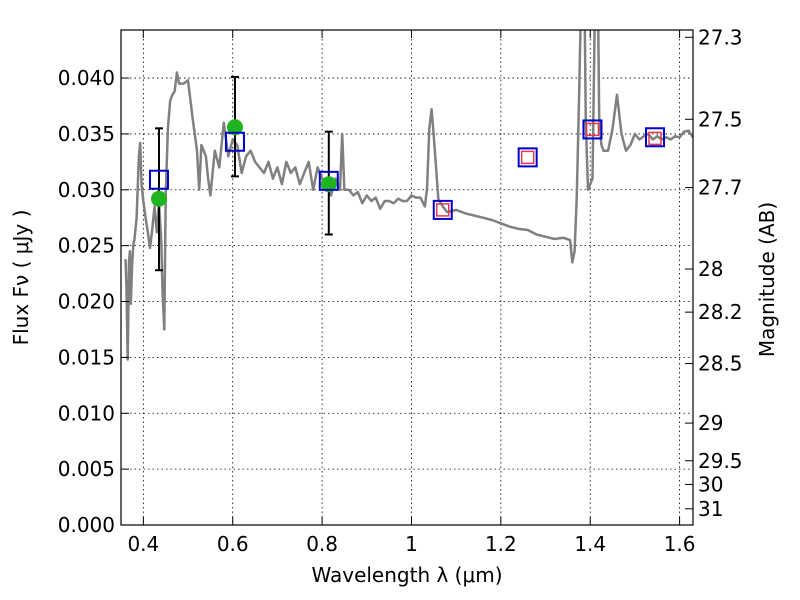 This screenshot has width=800, height=600. Describe the element at coordinates (86, 78) in the screenshot. I see `y-tick-label: 0.040` at that location.